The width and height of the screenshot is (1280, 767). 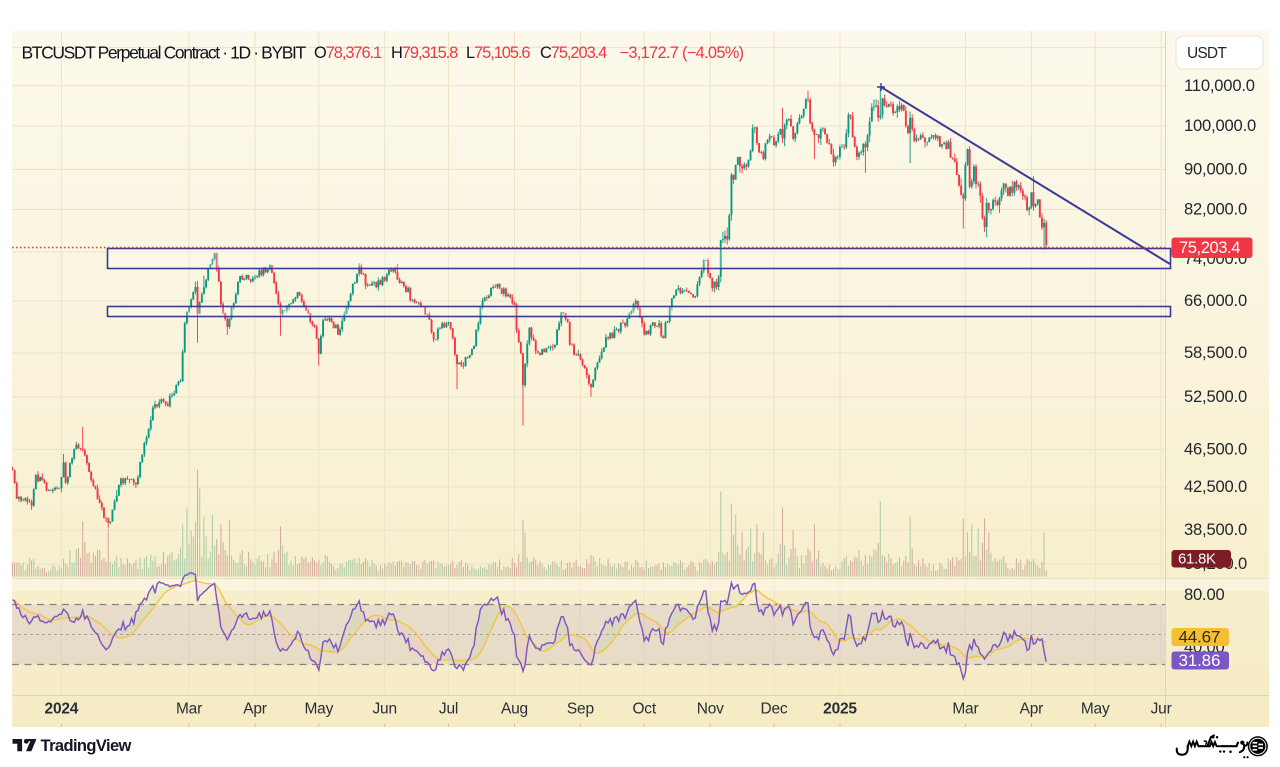 What do you see at coordinates (774, 709) in the screenshot?
I see `svg-text: Dec` at bounding box center [774, 709].